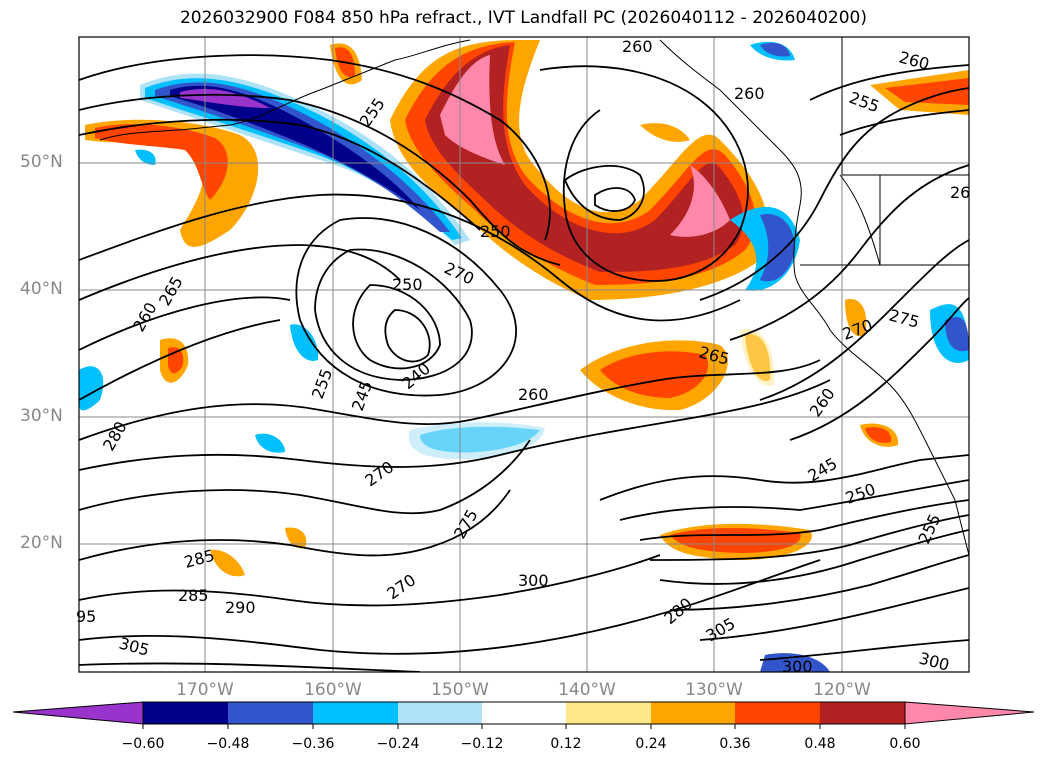 This screenshot has height=765, width=1047. What do you see at coordinates (820, 744) in the screenshot?
I see `colorbar-tick-label: 0.48` at bounding box center [820, 744].